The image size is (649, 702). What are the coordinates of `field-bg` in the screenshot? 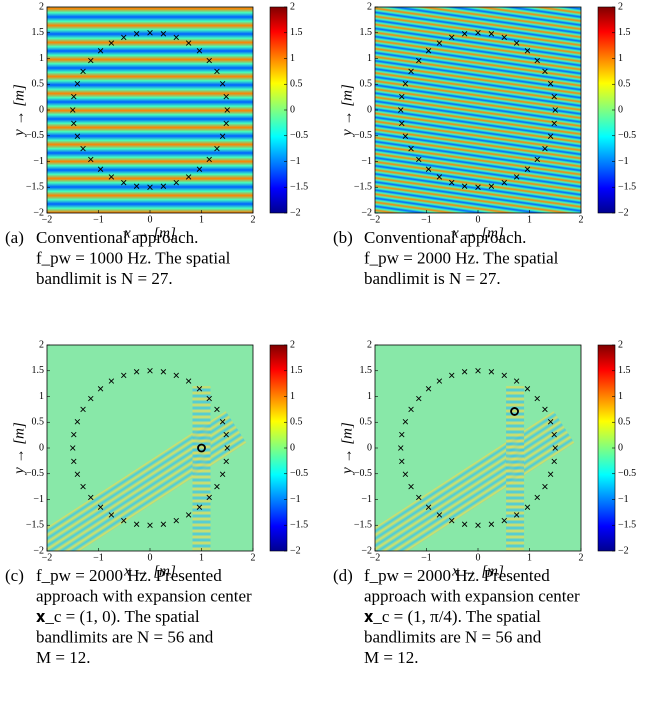 It's located at (478, 110).